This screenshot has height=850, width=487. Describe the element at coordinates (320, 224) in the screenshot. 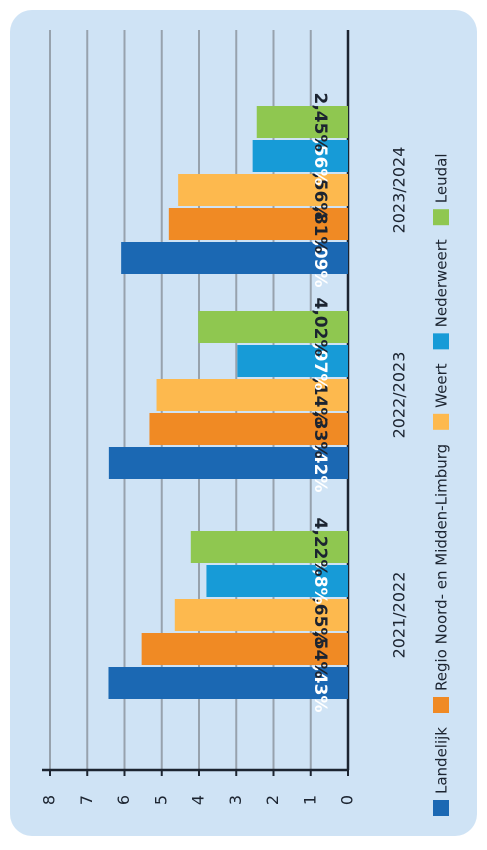

I see `bar-label: 4,81%` at that location.